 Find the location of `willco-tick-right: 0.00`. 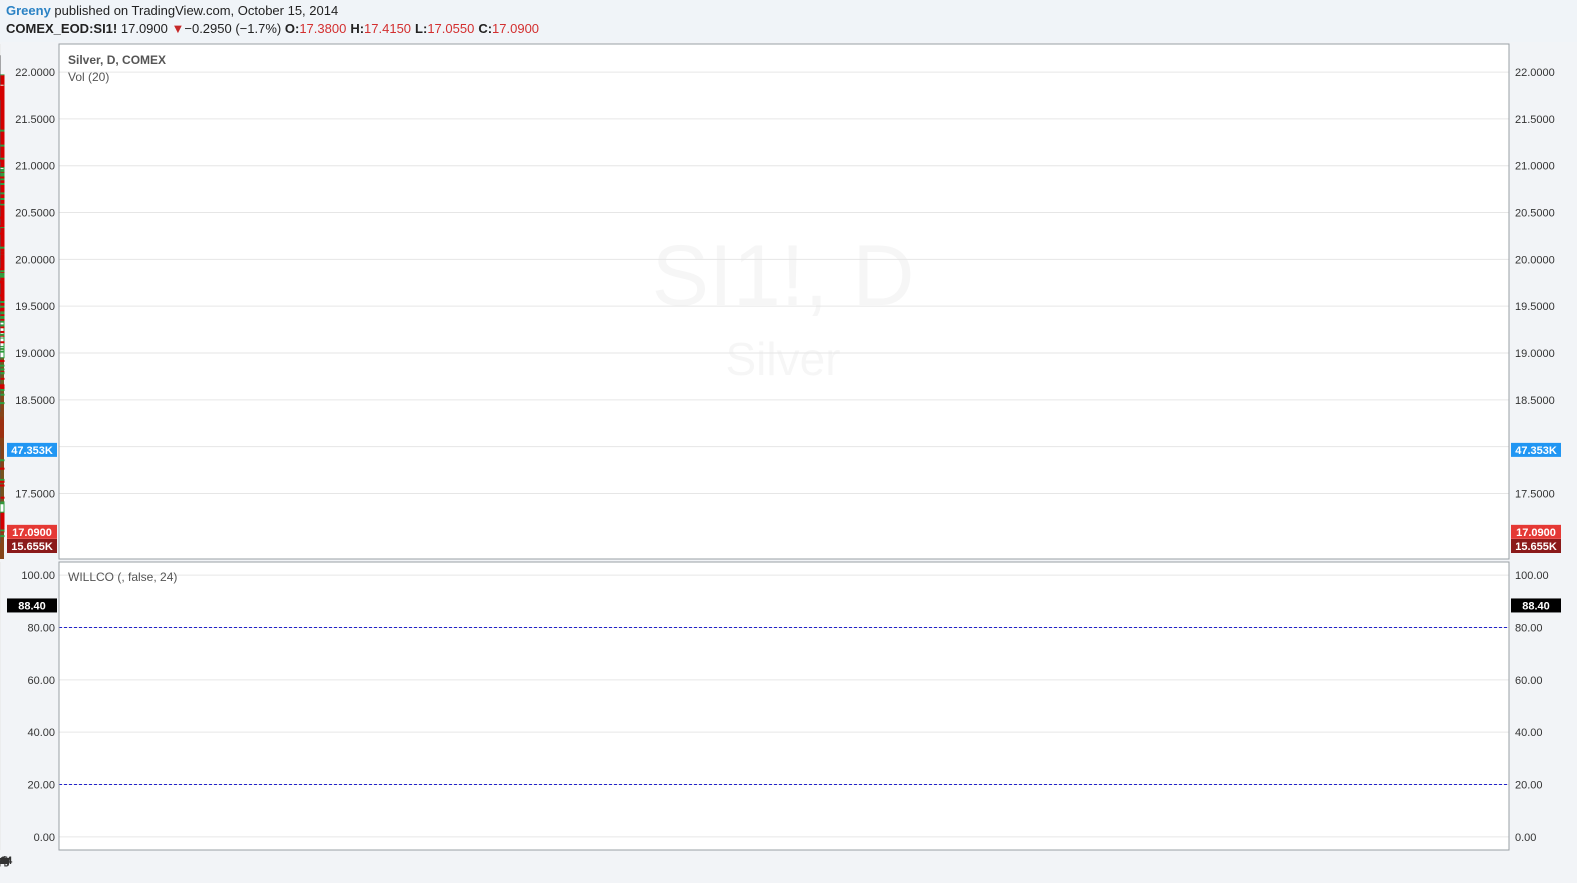

willco-tick-right: 0.00 is located at coordinates (1525, 838).